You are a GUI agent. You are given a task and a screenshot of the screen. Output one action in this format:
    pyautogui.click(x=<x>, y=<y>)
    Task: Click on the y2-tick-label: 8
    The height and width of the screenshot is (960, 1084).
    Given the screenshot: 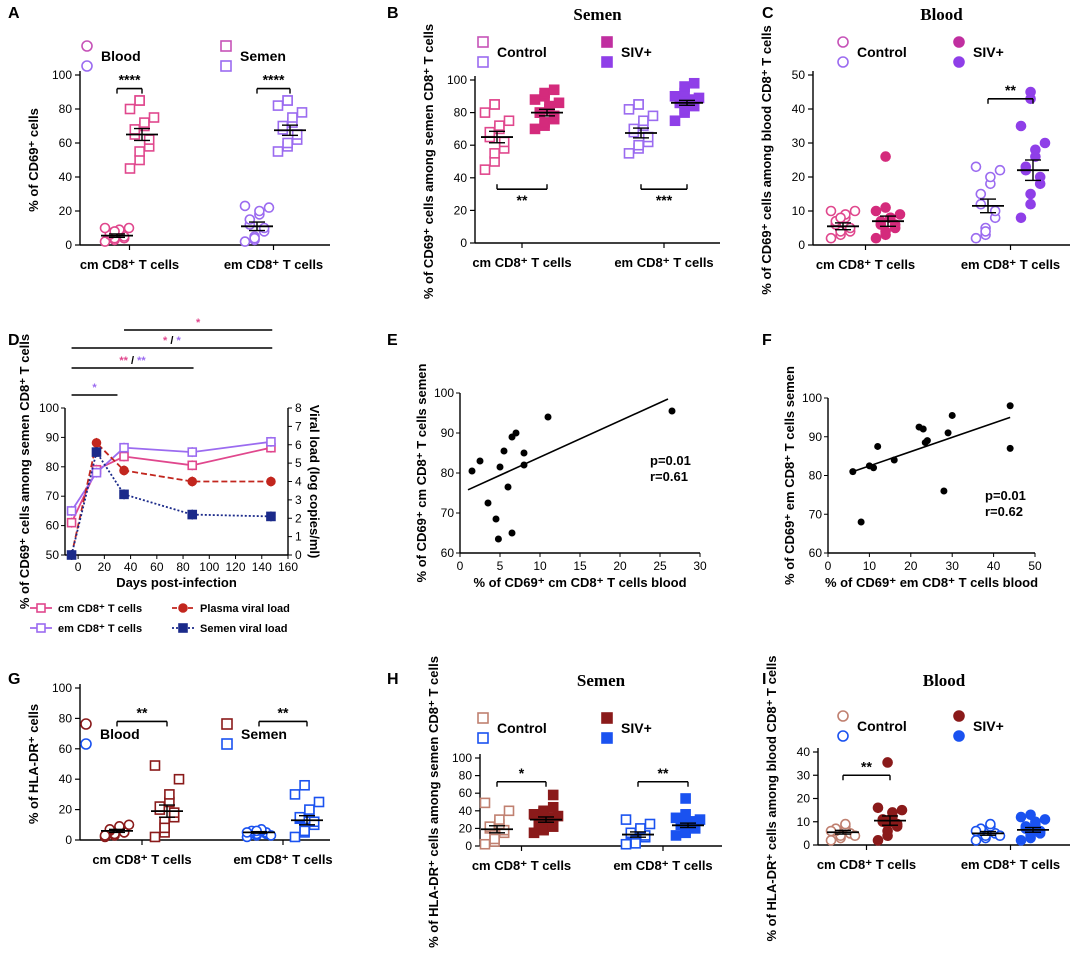 What is the action you would take?
    pyautogui.click(x=298, y=408)
    